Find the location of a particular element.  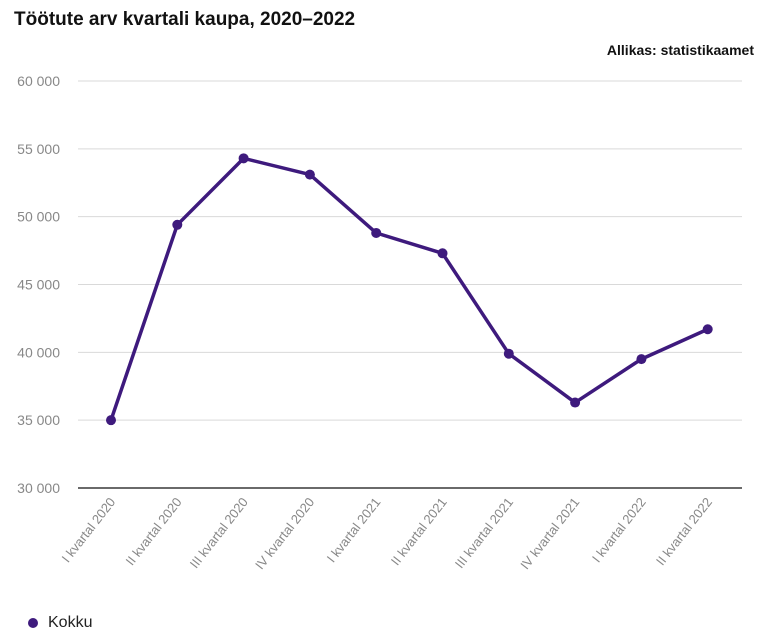

x-tick-label: III kvartal 2021 is located at coordinates (484, 533).